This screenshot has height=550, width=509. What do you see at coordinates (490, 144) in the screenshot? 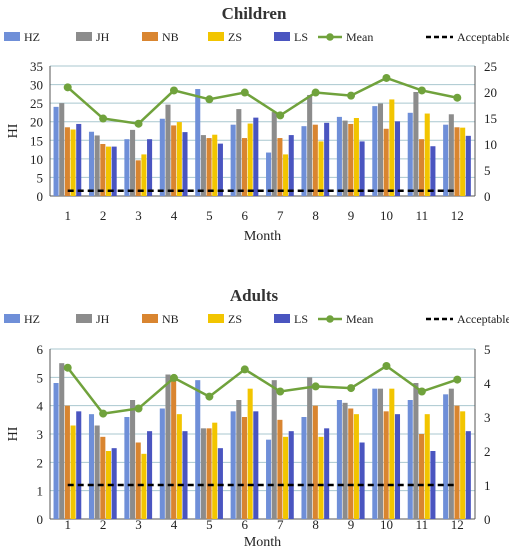
I see `y2-tick-label: 10` at bounding box center [490, 144].